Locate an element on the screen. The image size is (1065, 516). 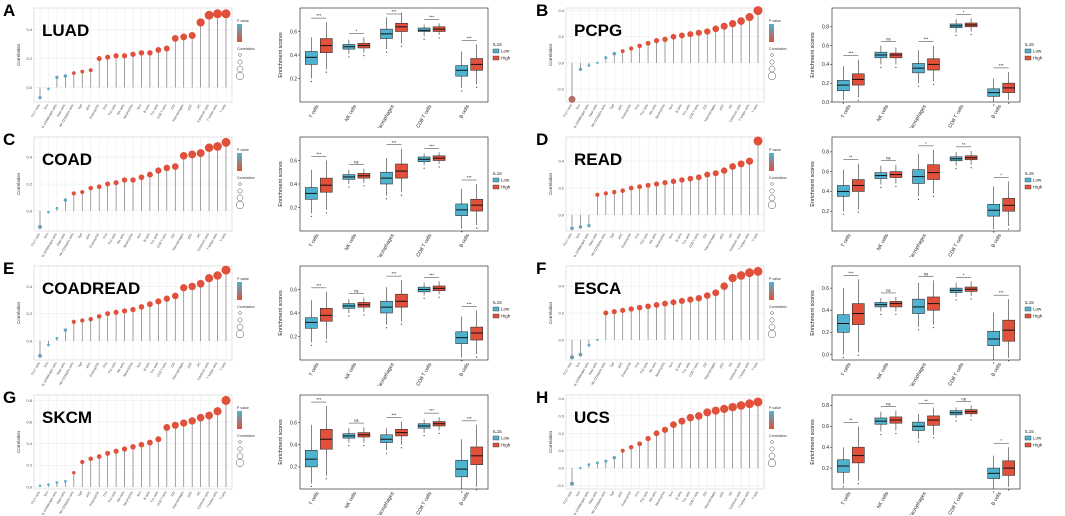
x-tick-label: iDC is located at coordinates (705, 364).